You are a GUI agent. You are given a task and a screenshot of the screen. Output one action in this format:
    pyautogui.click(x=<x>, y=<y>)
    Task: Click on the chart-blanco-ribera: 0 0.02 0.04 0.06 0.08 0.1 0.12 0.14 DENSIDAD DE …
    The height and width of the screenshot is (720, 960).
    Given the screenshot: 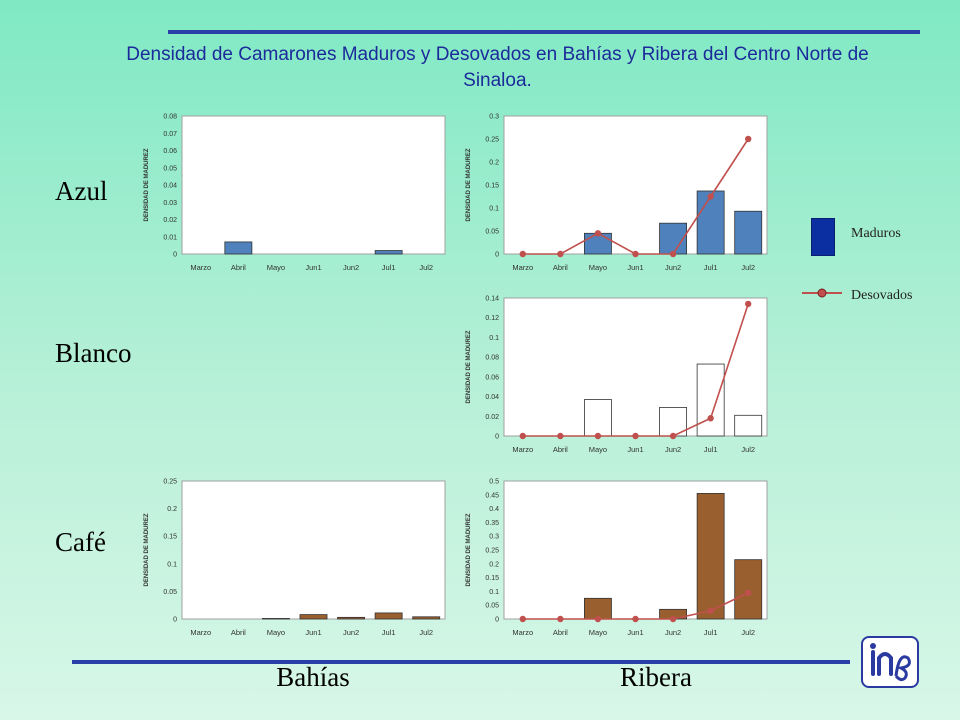 What is the action you would take?
    pyautogui.click(x=617, y=375)
    